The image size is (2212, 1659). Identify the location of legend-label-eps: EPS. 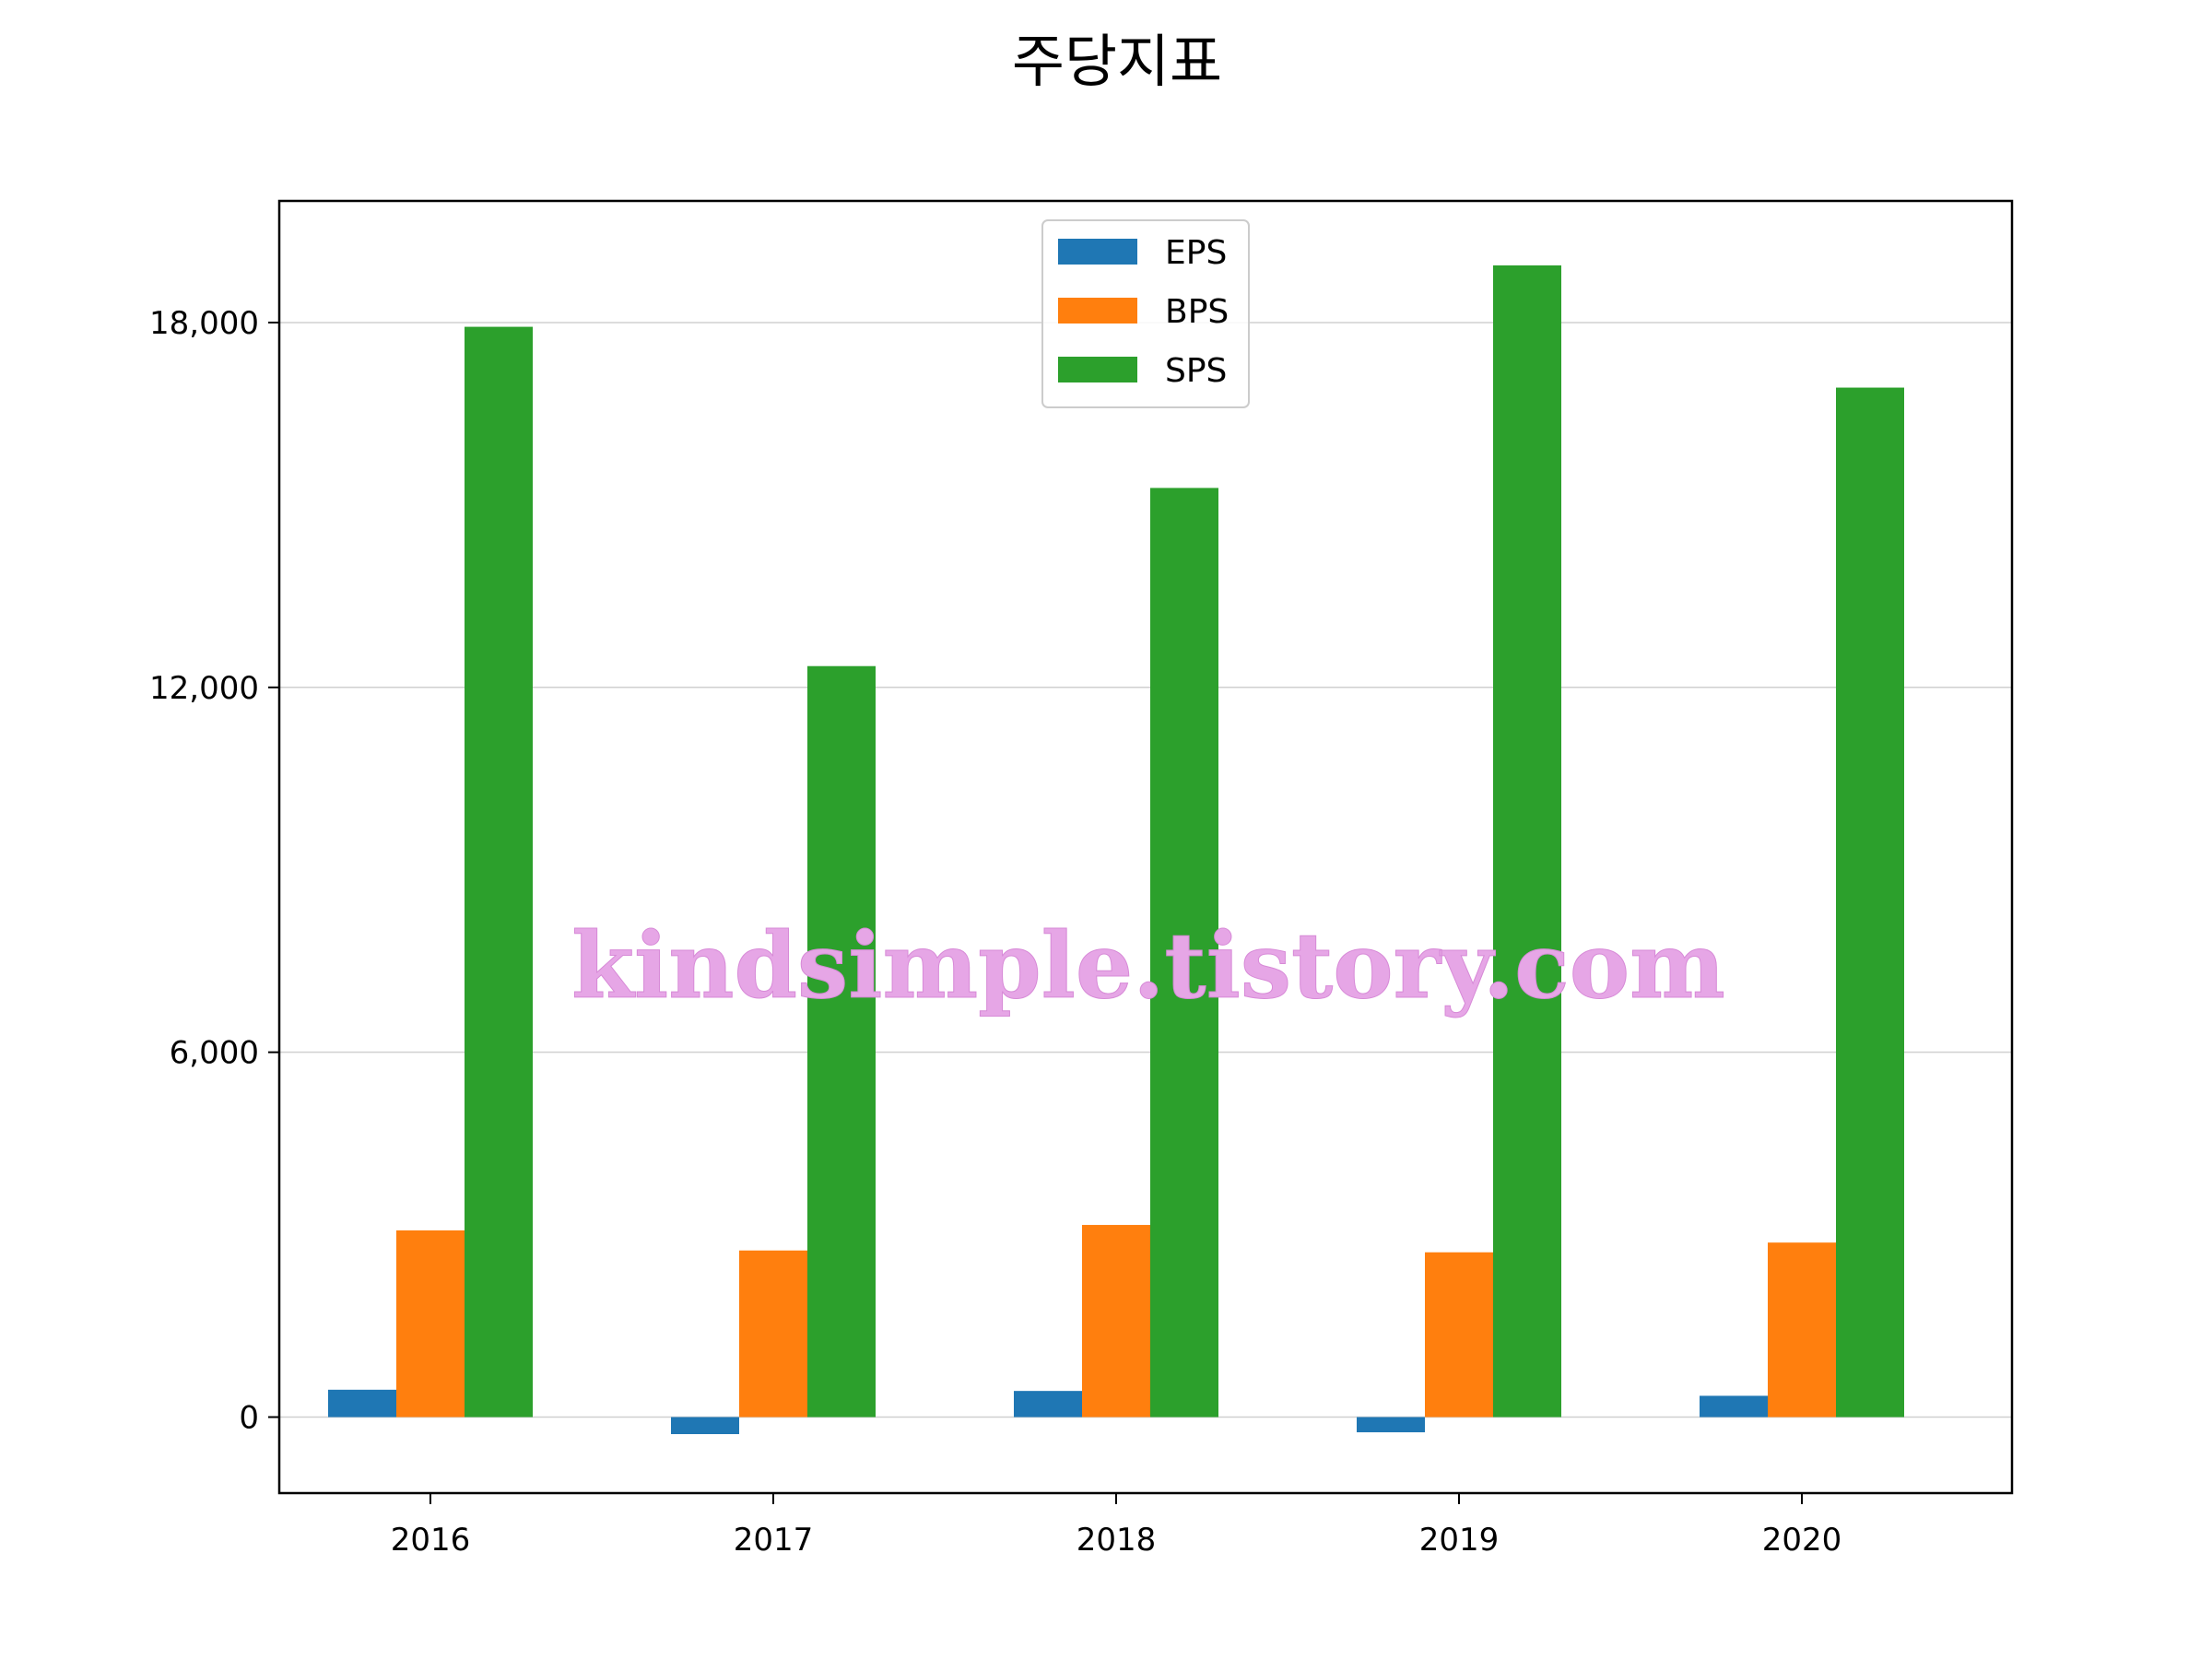
(1196, 253).